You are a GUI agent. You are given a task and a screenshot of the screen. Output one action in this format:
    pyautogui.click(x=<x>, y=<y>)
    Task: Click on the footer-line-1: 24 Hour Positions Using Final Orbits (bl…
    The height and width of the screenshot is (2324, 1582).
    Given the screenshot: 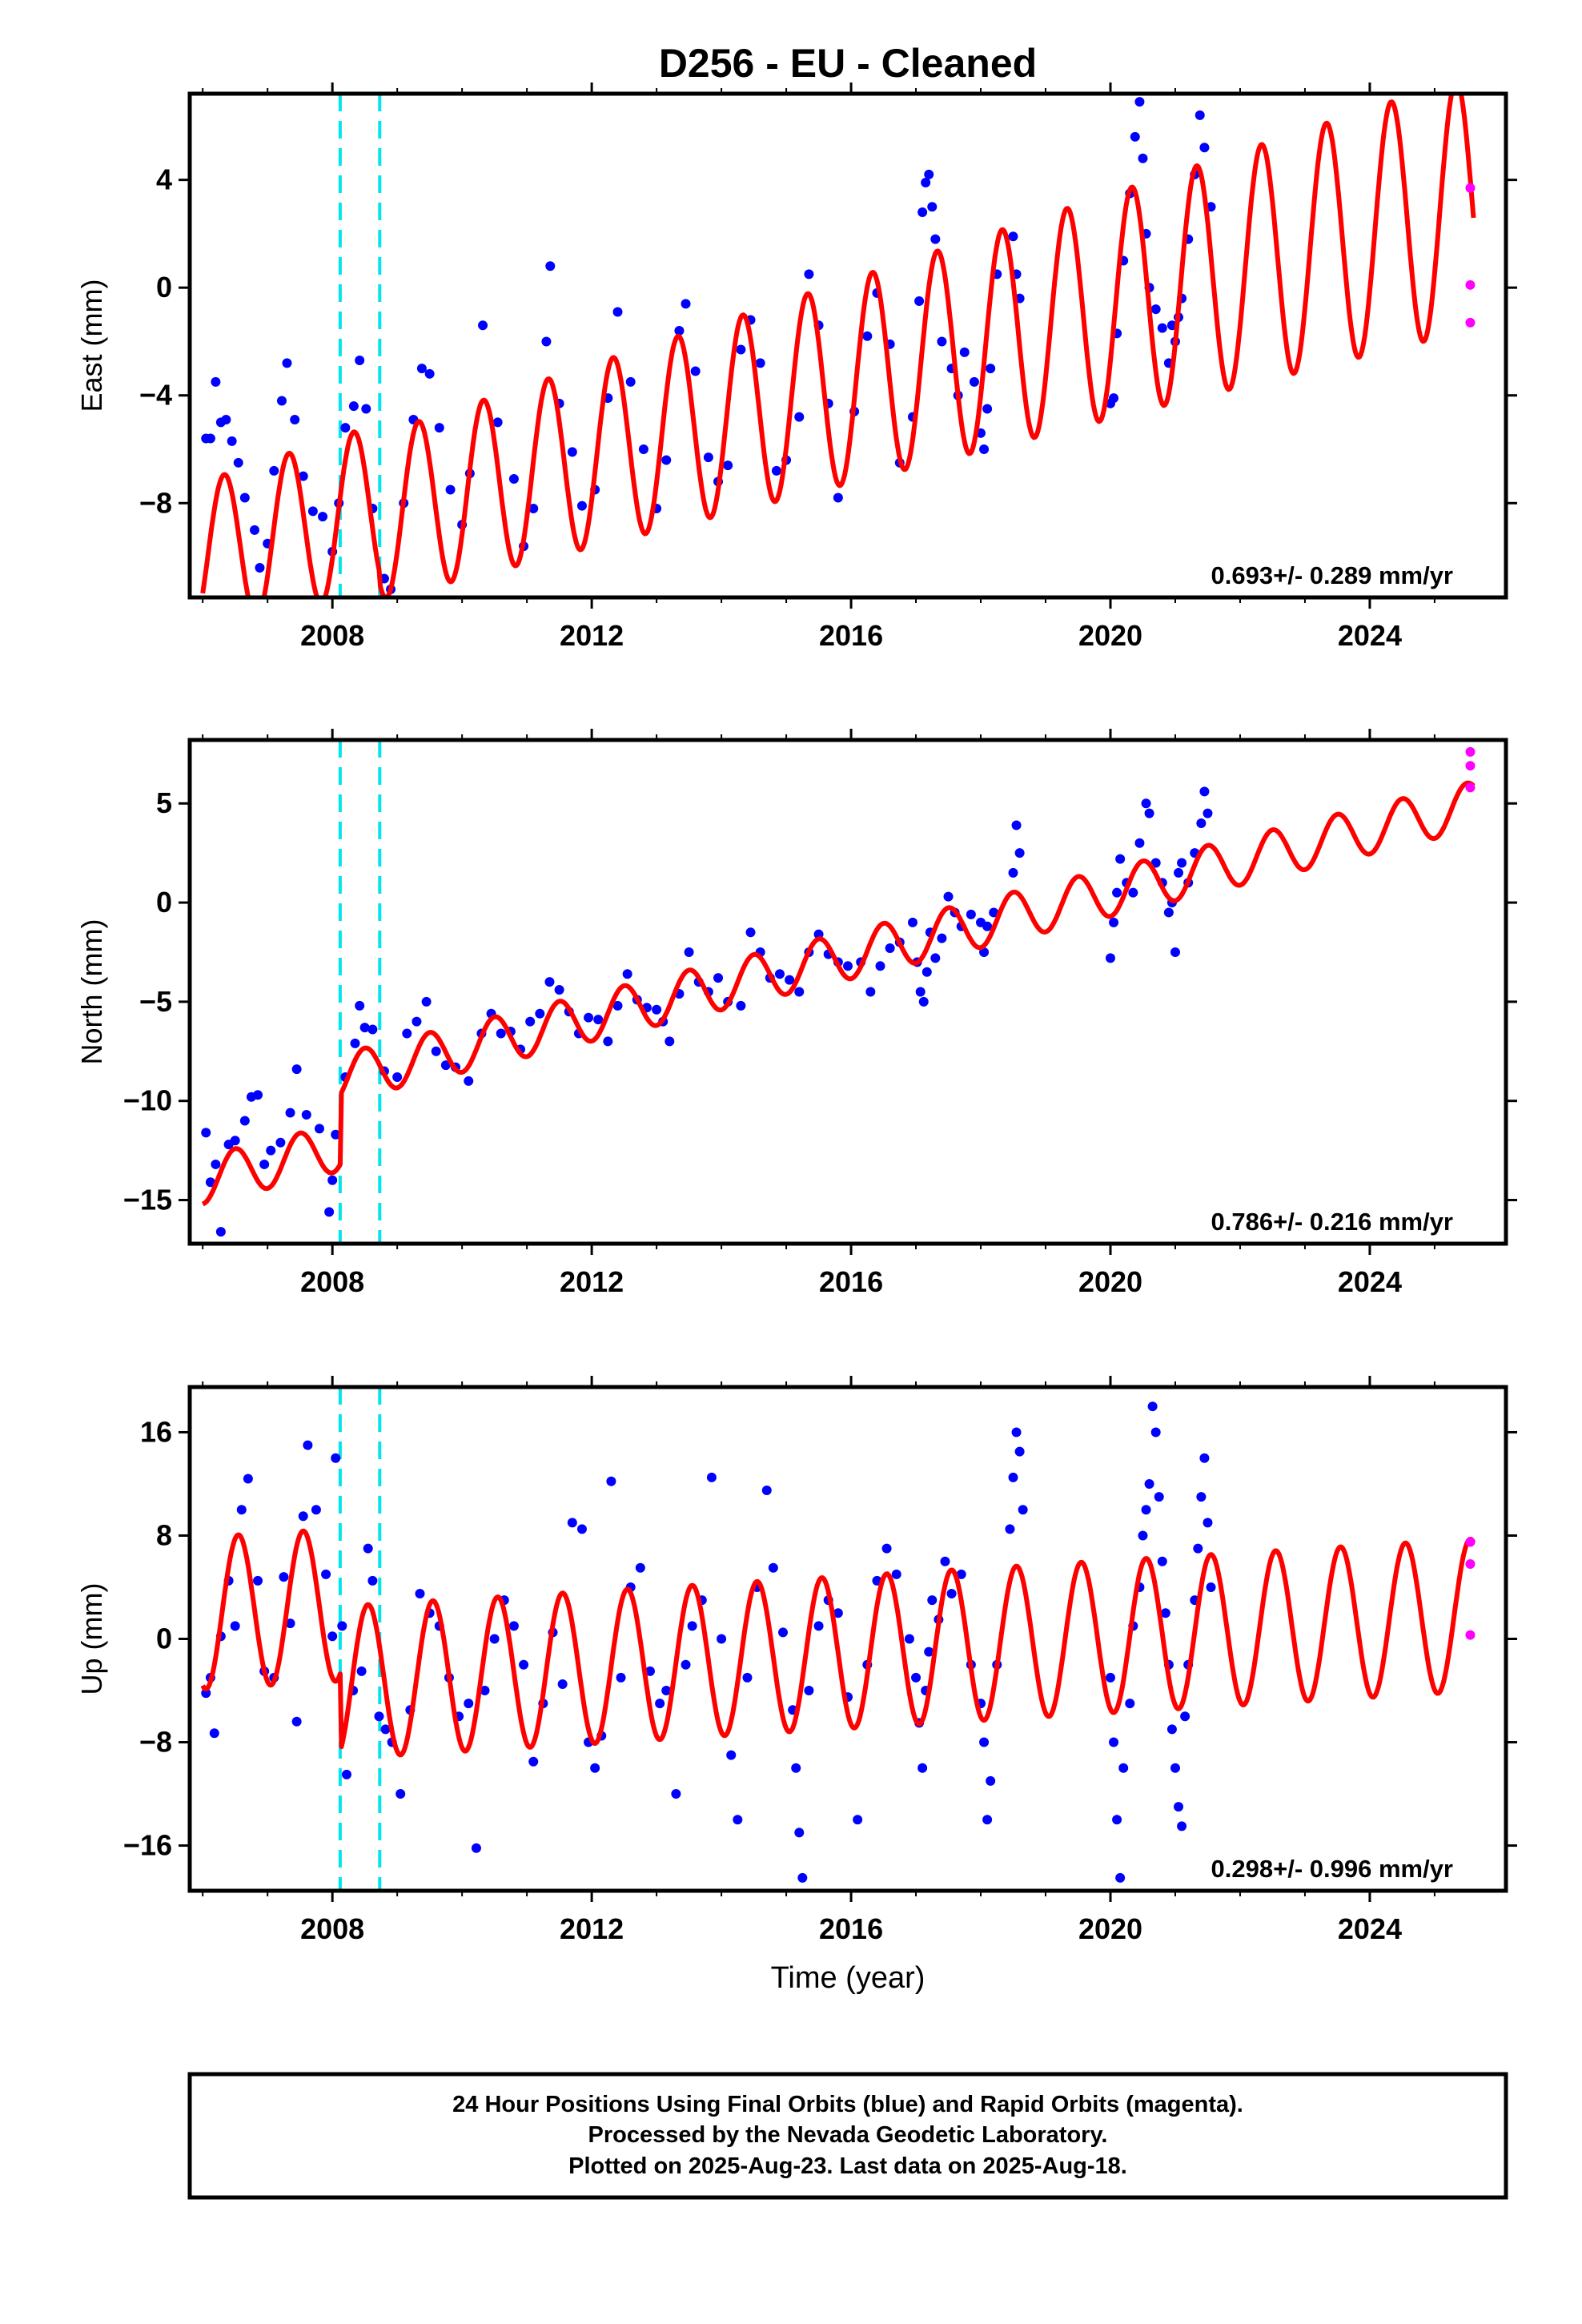 What is the action you would take?
    pyautogui.click(x=847, y=2104)
    